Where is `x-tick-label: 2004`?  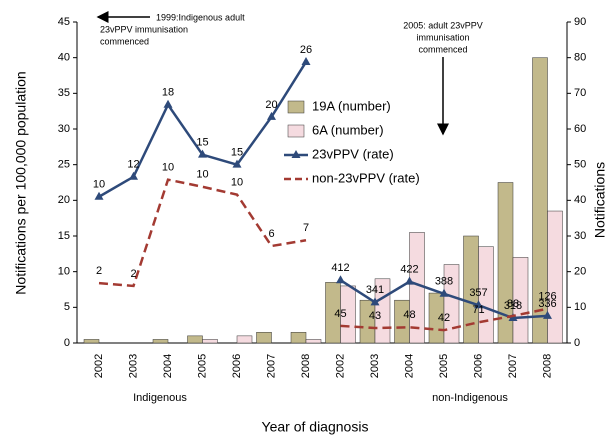 x-tick-label: 2004 is located at coordinates (168, 366).